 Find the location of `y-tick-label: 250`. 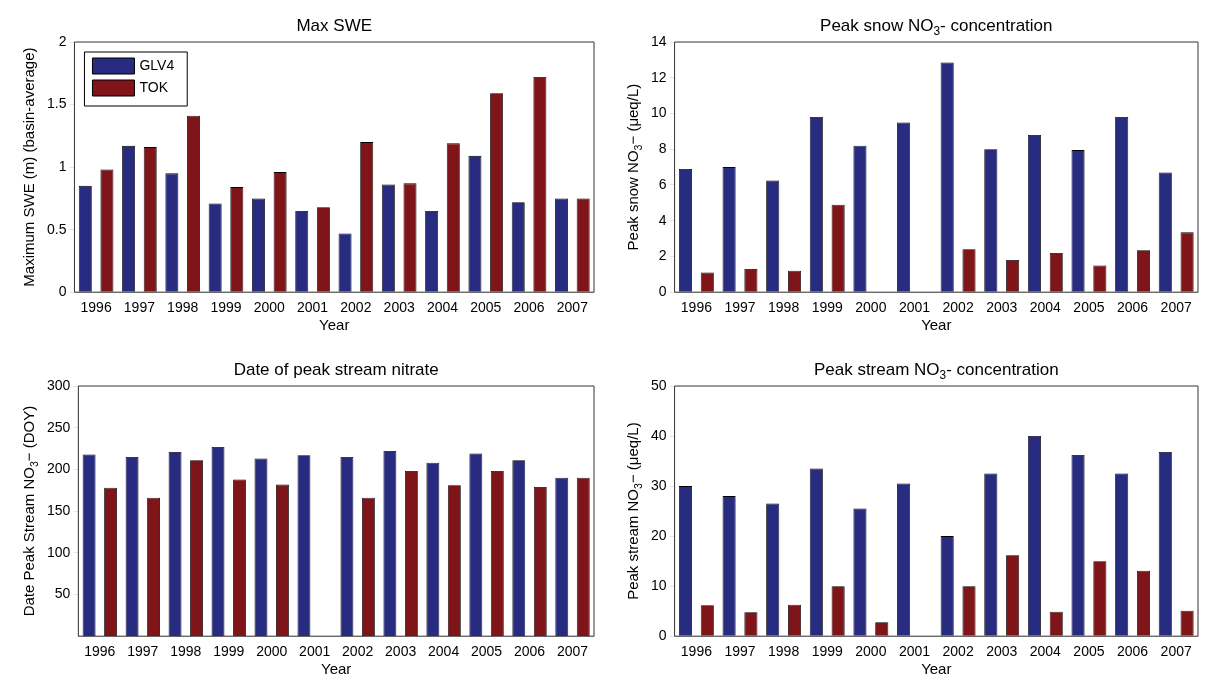

y-tick-label: 250 is located at coordinates (59, 426).